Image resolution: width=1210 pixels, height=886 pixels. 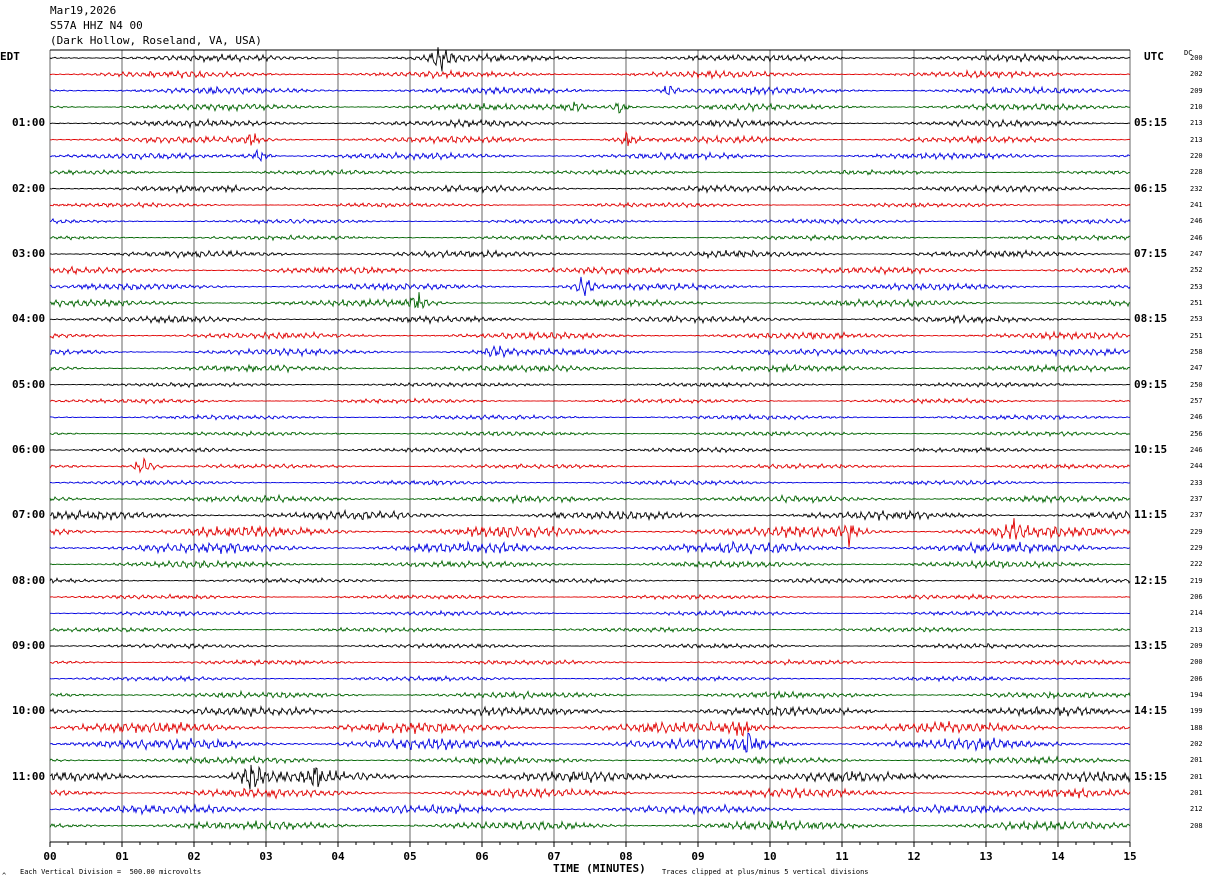 I want to click on dc-offset: 252, so click(x=1196, y=270).